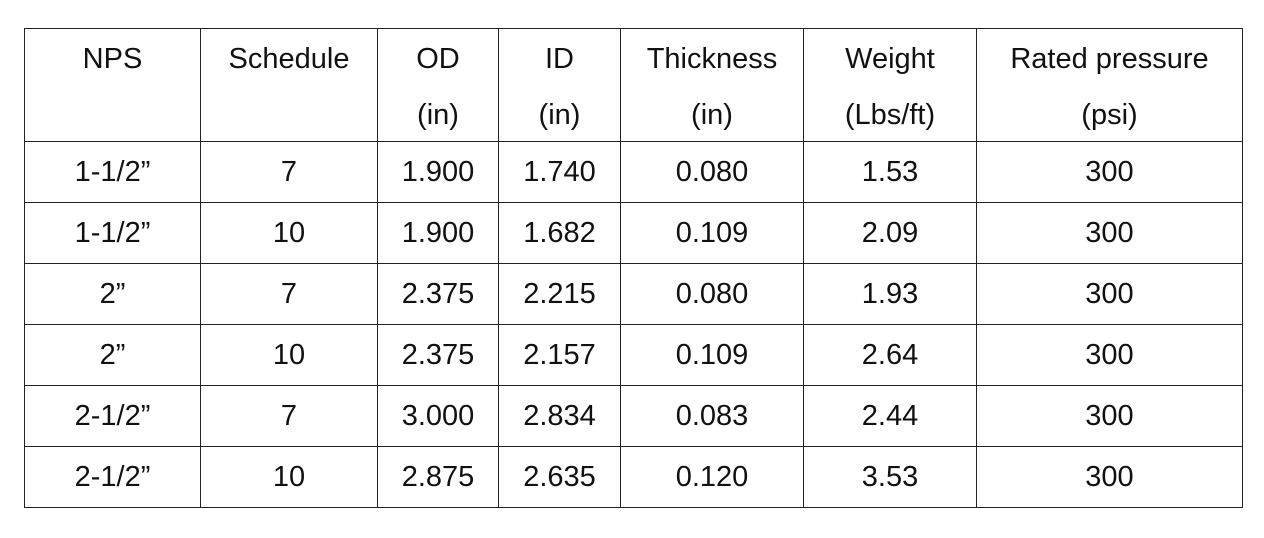  Describe the element at coordinates (890, 59) in the screenshot. I see `header-text: Weight` at that location.